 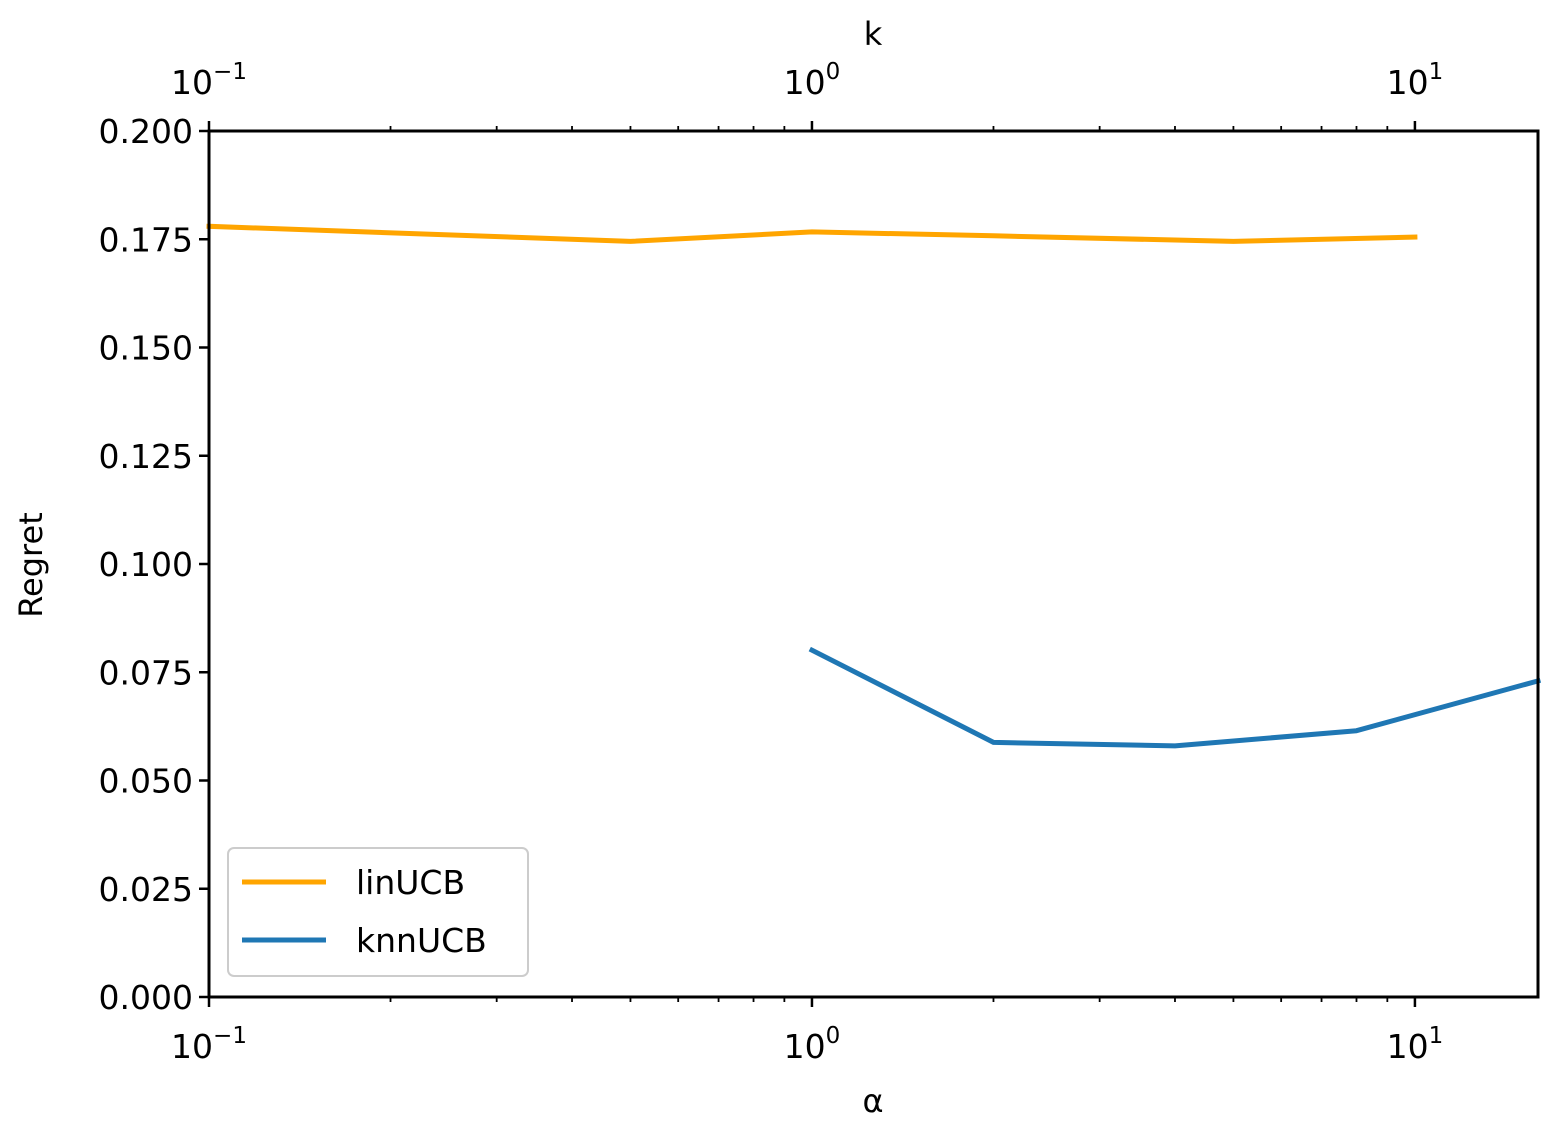 I want to click on x-tick-label-top: 10⁻¹, so click(x=209, y=80).